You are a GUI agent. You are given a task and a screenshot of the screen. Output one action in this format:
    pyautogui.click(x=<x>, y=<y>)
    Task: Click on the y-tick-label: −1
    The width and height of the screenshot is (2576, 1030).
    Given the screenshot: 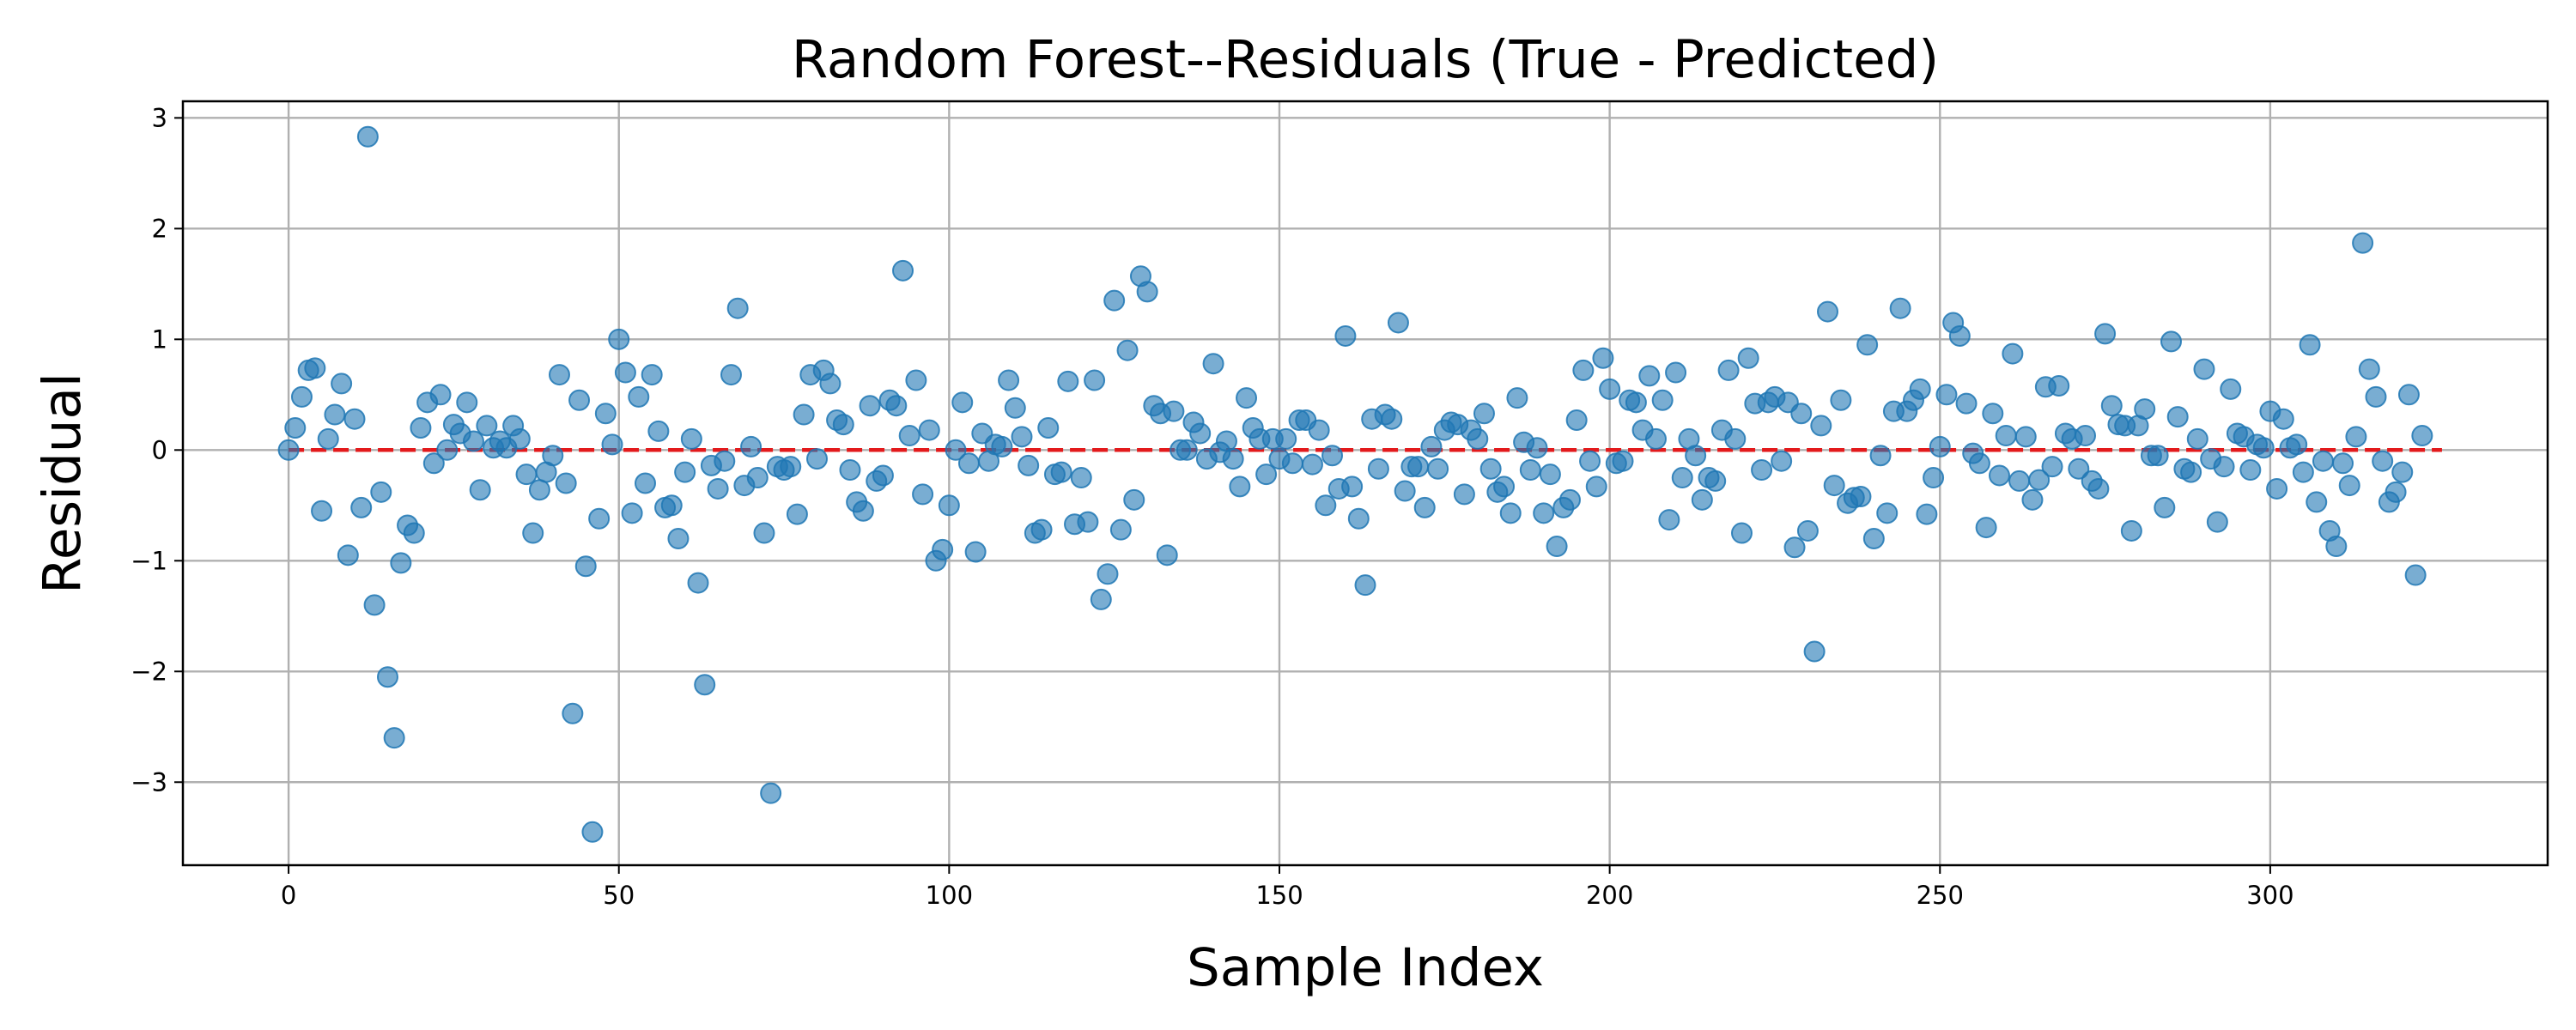 What is the action you would take?
    pyautogui.click(x=149, y=560)
    